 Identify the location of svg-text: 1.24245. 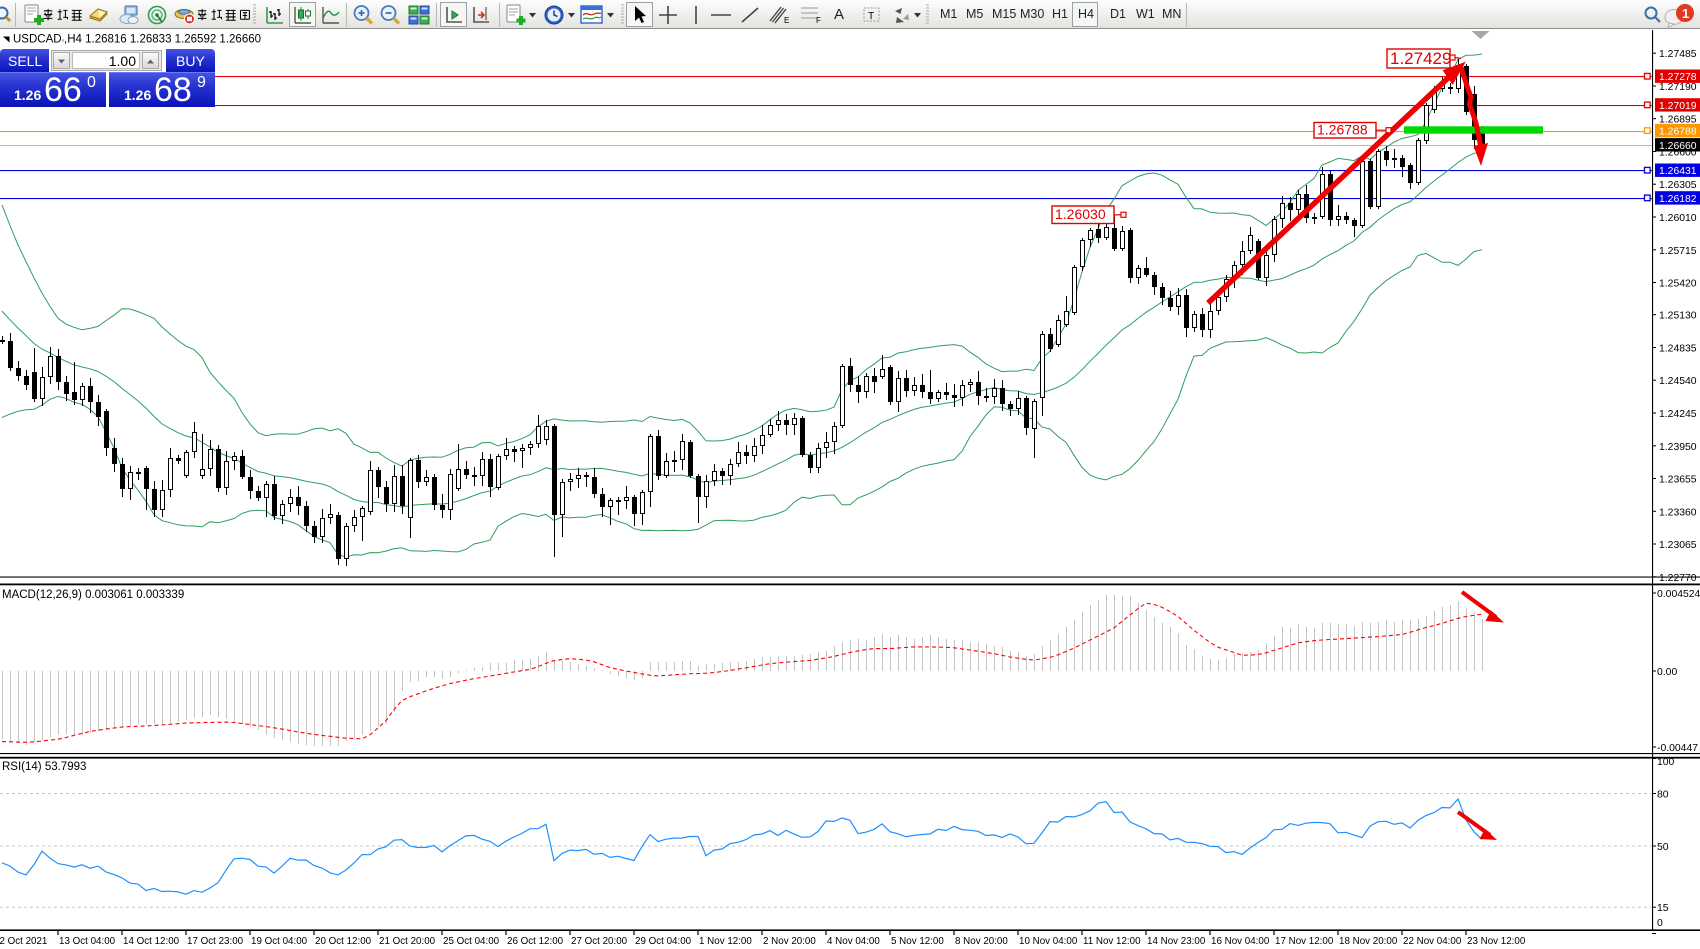
(1678, 414).